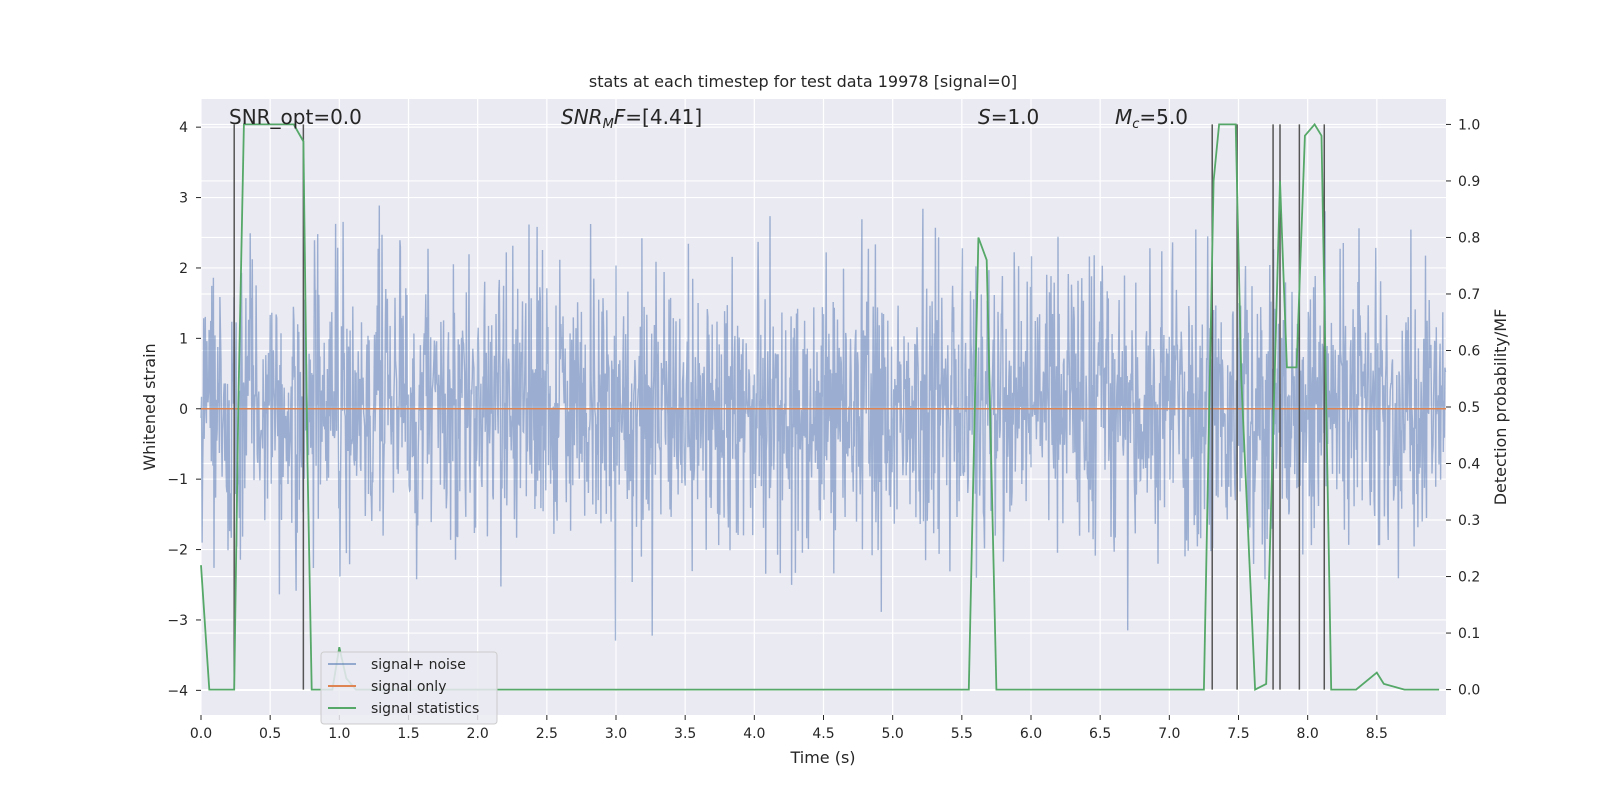 Image resolution: width=1600 pixels, height=800 pixels. I want to click on y-axis-left: 4 3 2 1 0 −1 −2 −3 −4, so click(184, 409).